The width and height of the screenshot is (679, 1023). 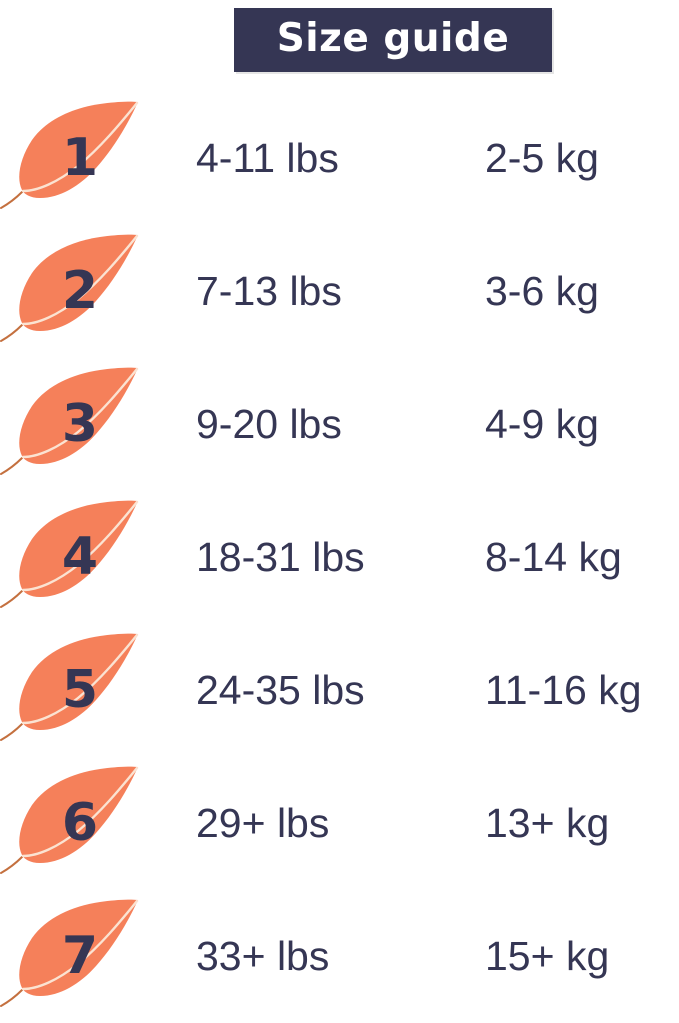 What do you see at coordinates (263, 956) in the screenshot?
I see `weight-lbs-7: 33+ lbs` at bounding box center [263, 956].